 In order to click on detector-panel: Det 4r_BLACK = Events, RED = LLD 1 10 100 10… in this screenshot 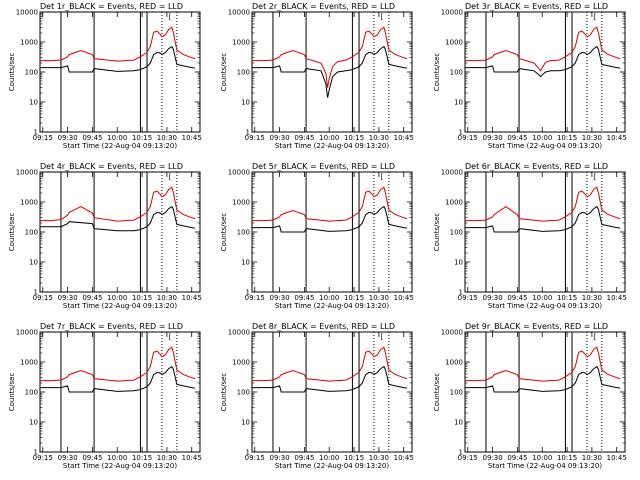, I will do `click(105, 236)`.